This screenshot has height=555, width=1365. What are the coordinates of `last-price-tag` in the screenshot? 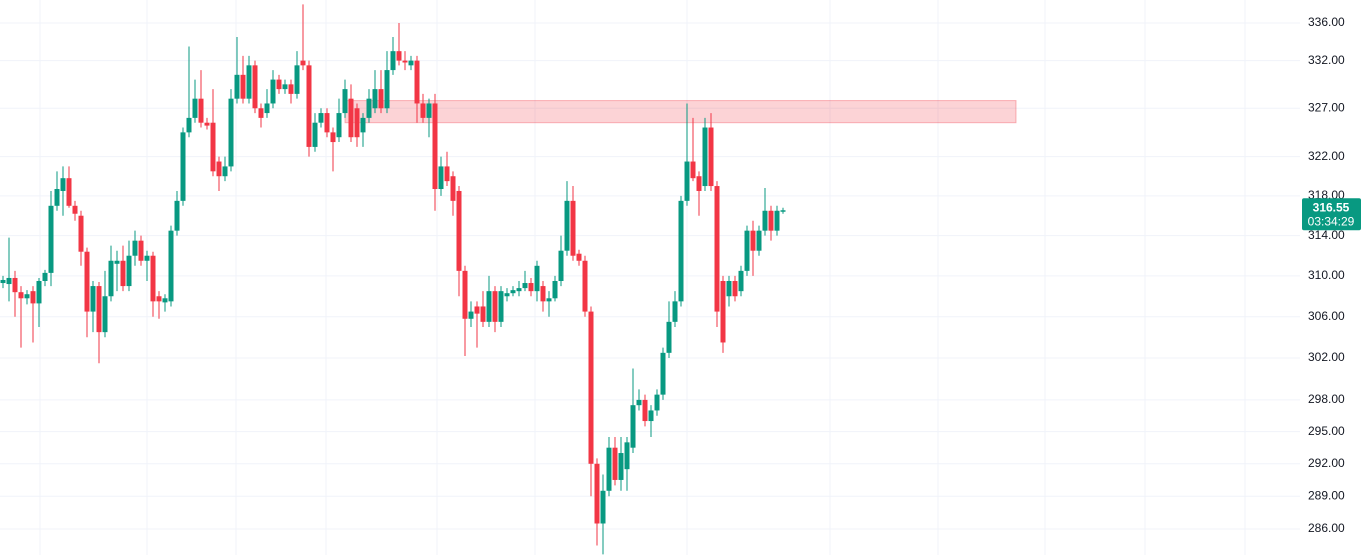 It's located at (1331, 214).